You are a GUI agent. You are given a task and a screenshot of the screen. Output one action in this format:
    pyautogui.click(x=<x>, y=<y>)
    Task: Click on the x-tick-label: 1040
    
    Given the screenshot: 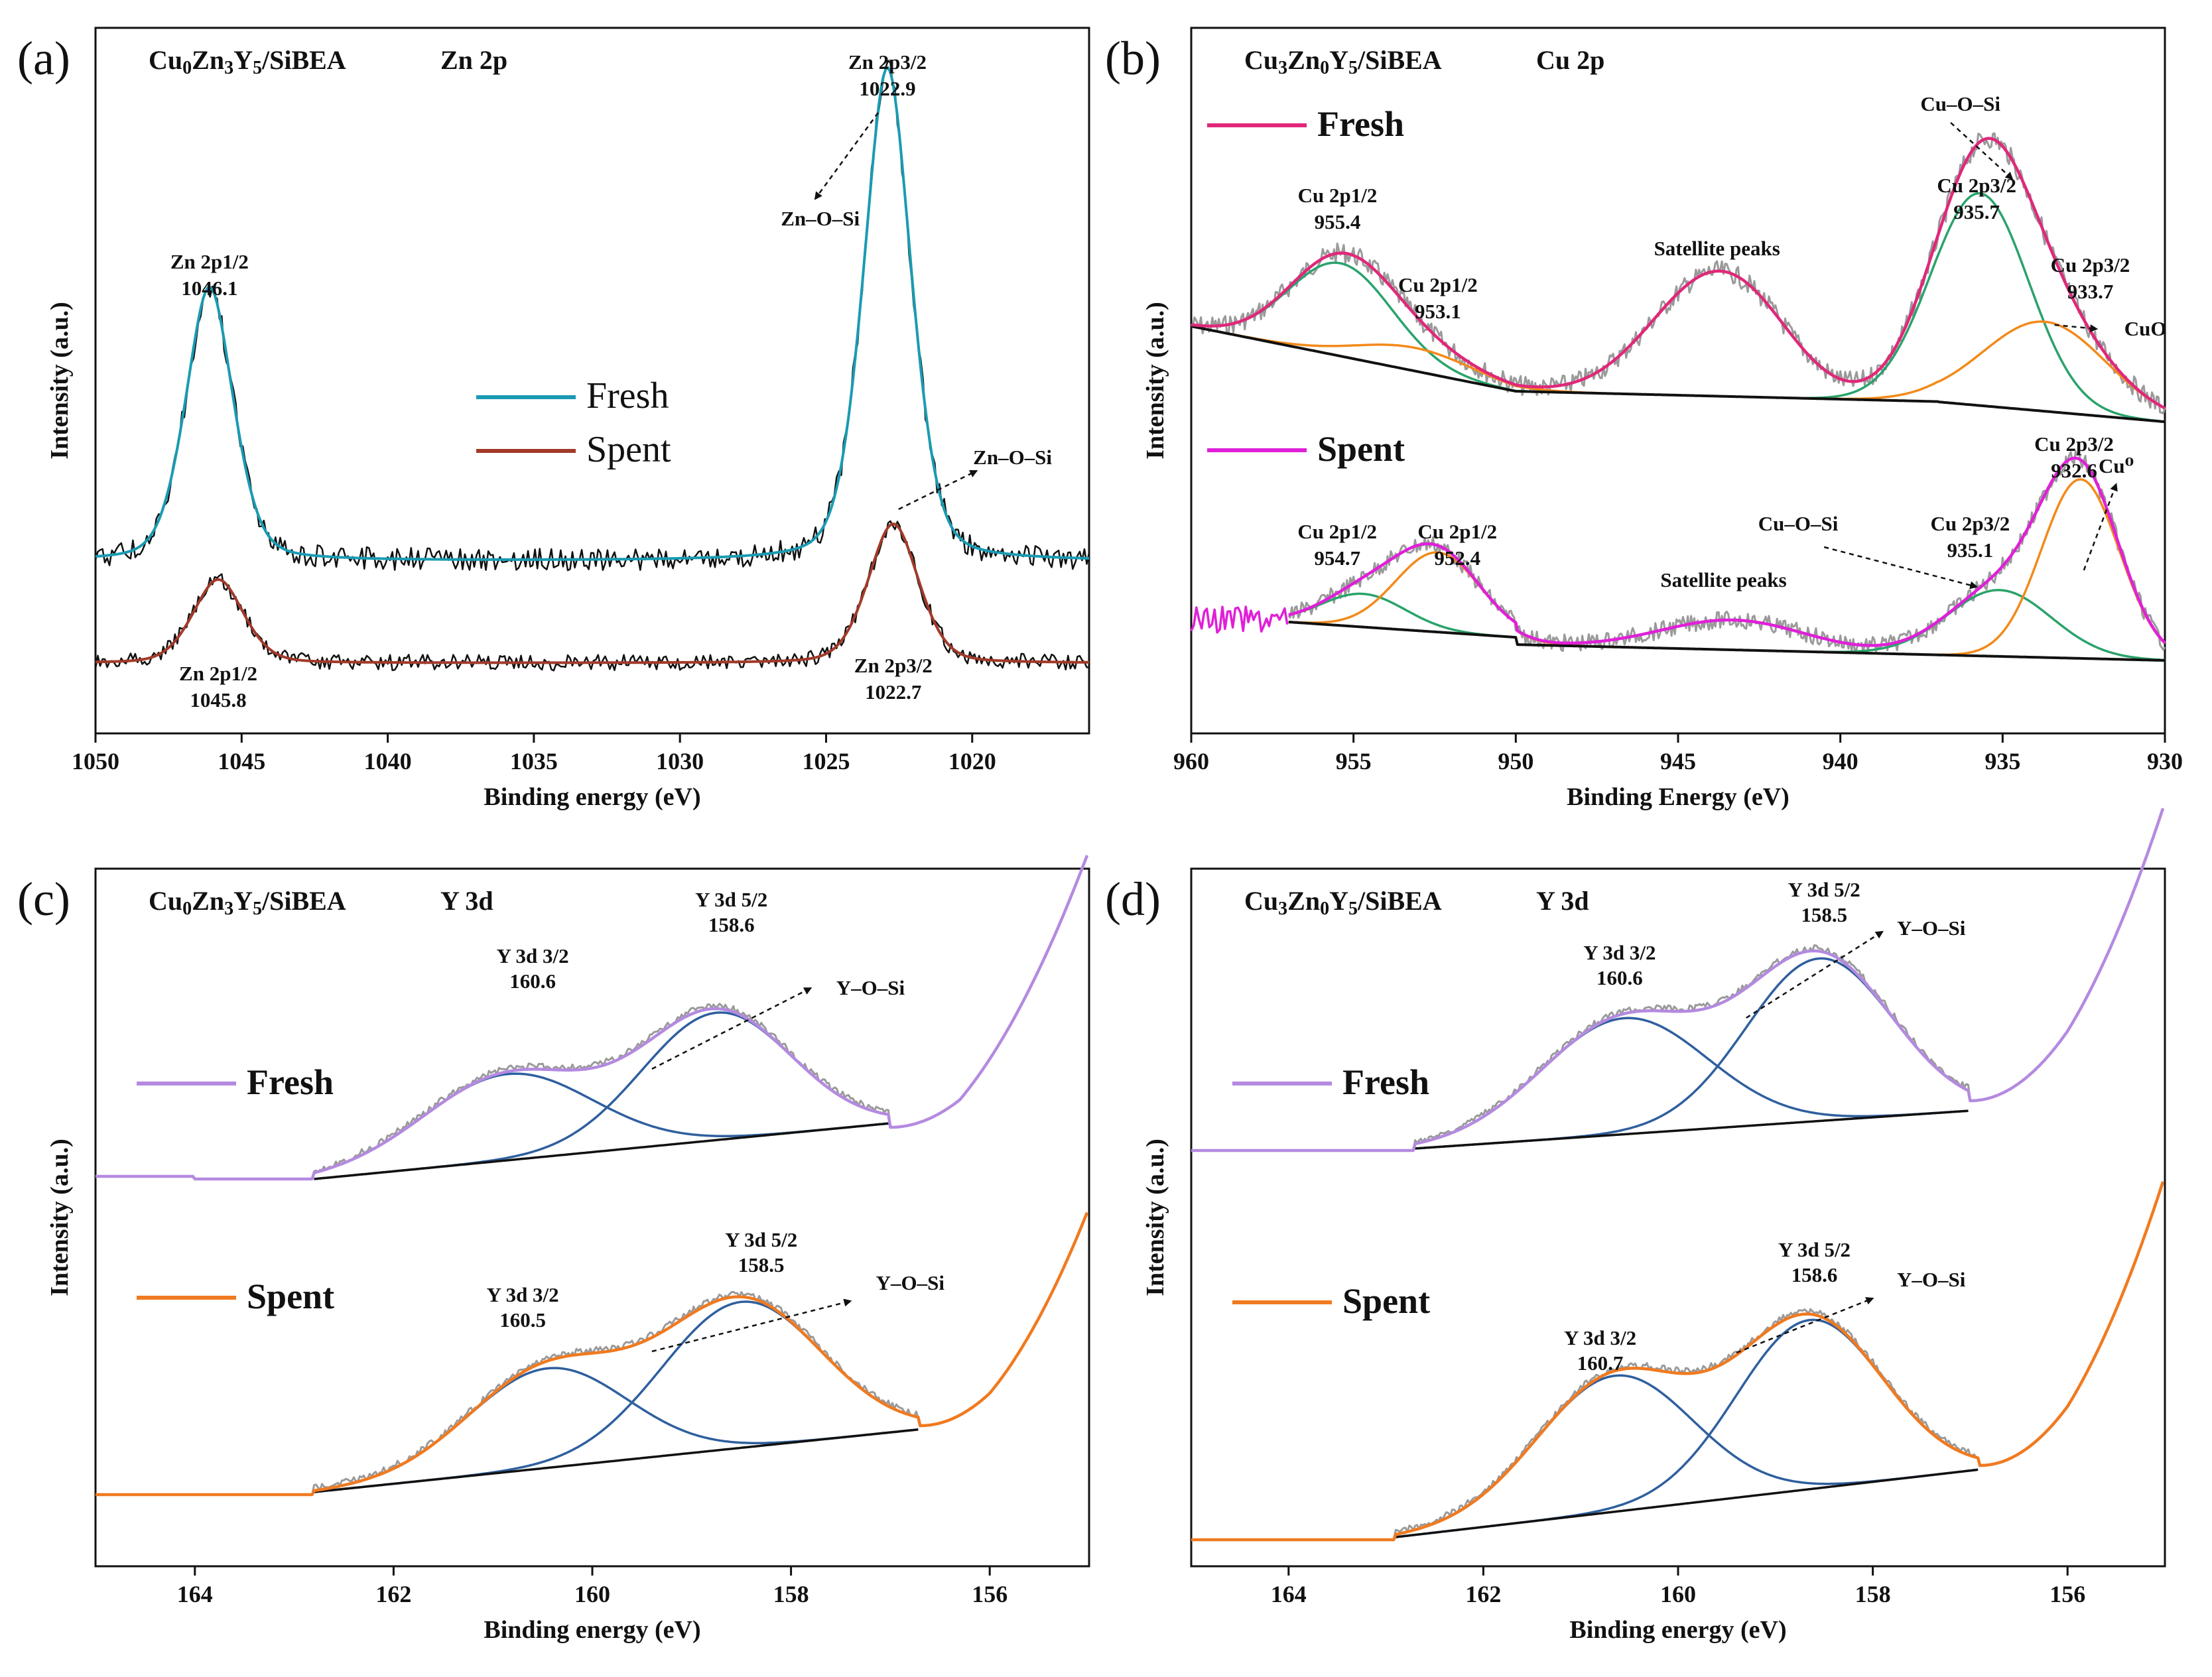 What is the action you would take?
    pyautogui.click(x=388, y=761)
    